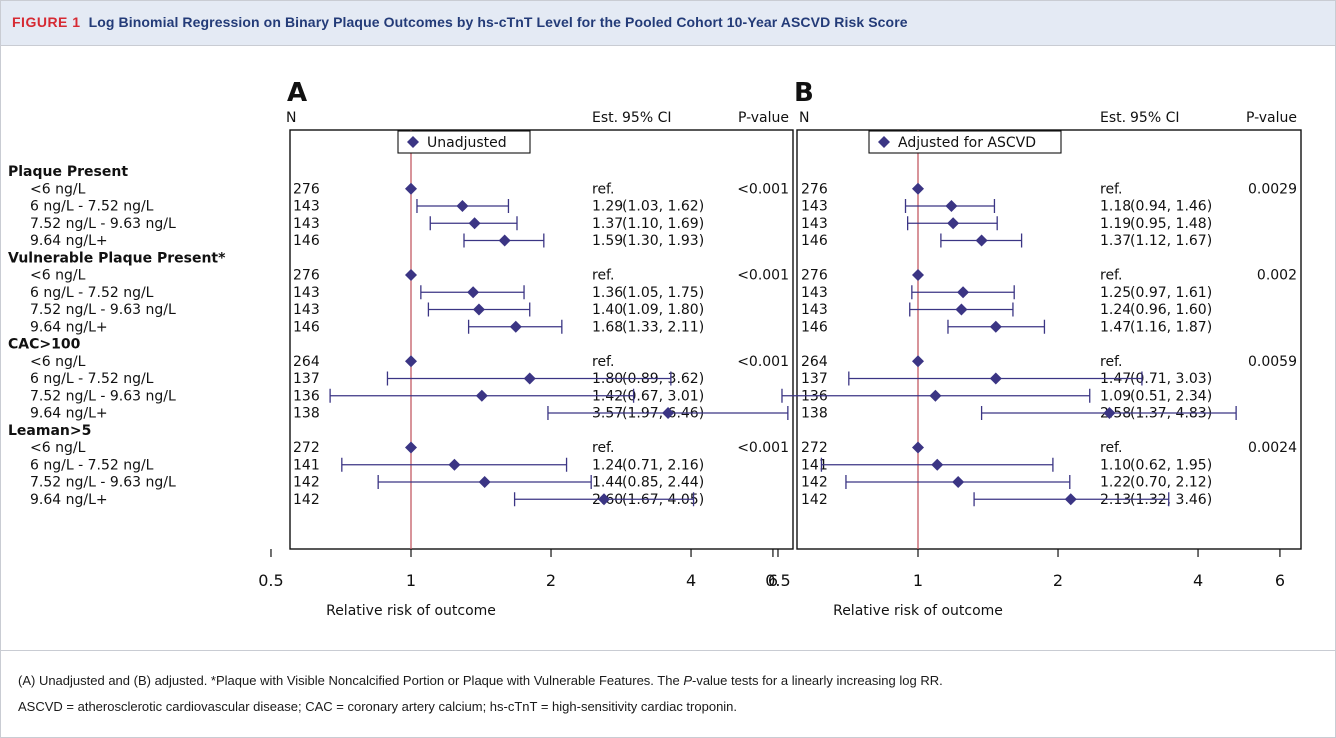 Image resolution: width=1336 pixels, height=738 pixels. What do you see at coordinates (1272, 189) in the screenshot?
I see `p-value: 0.0029` at bounding box center [1272, 189].